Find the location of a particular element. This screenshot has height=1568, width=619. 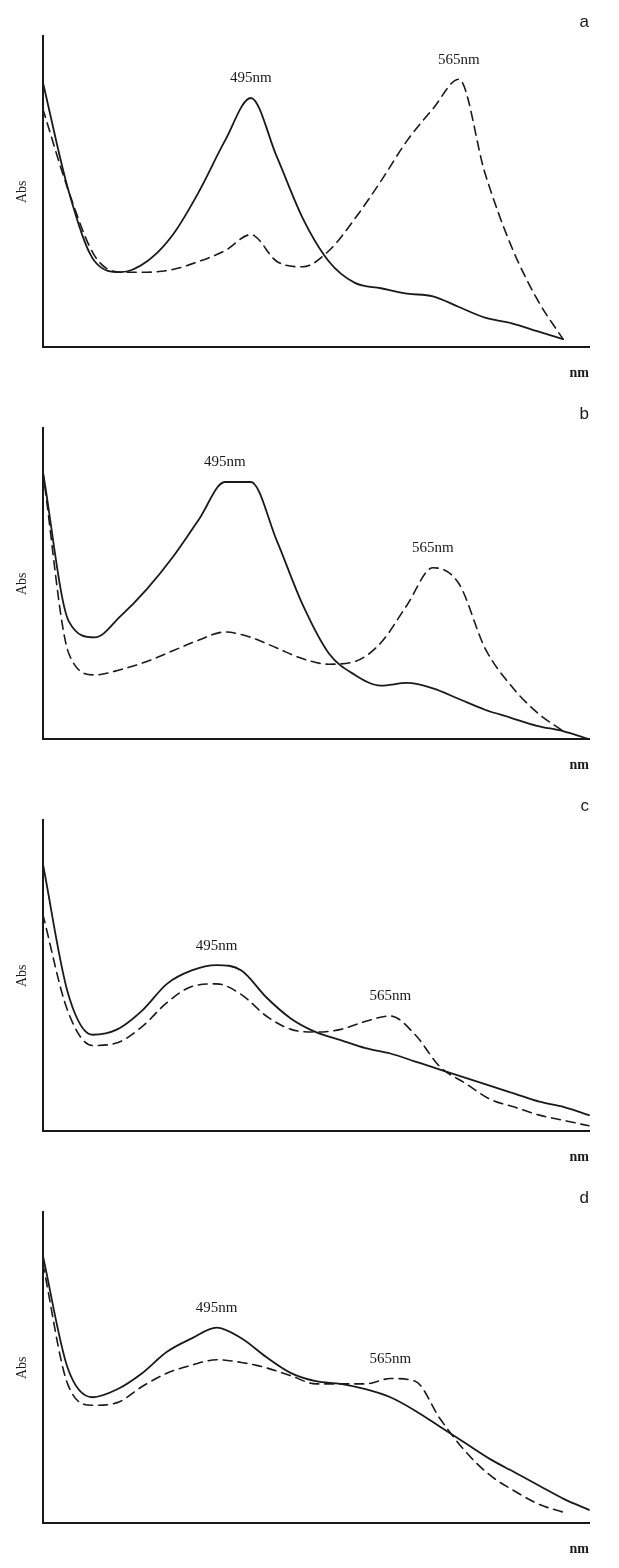

text: 565nm is located at coordinates (459, 58).